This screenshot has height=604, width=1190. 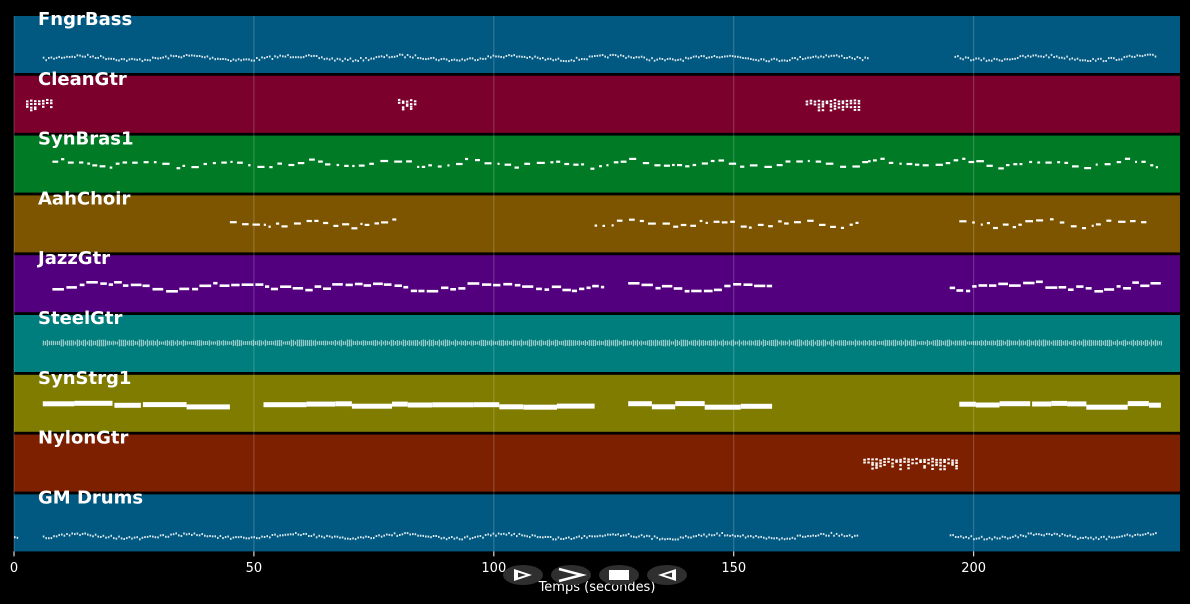 I want to click on fast-forward-button, so click(x=571, y=575).